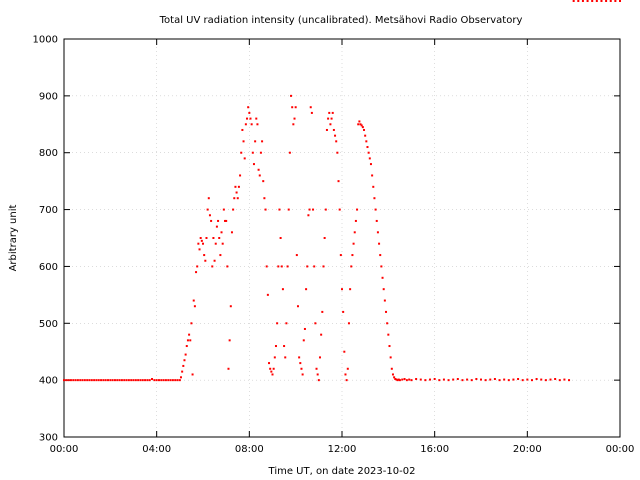  Describe the element at coordinates (434, 449) in the screenshot. I see `x-tick-label: 16:00` at that location.